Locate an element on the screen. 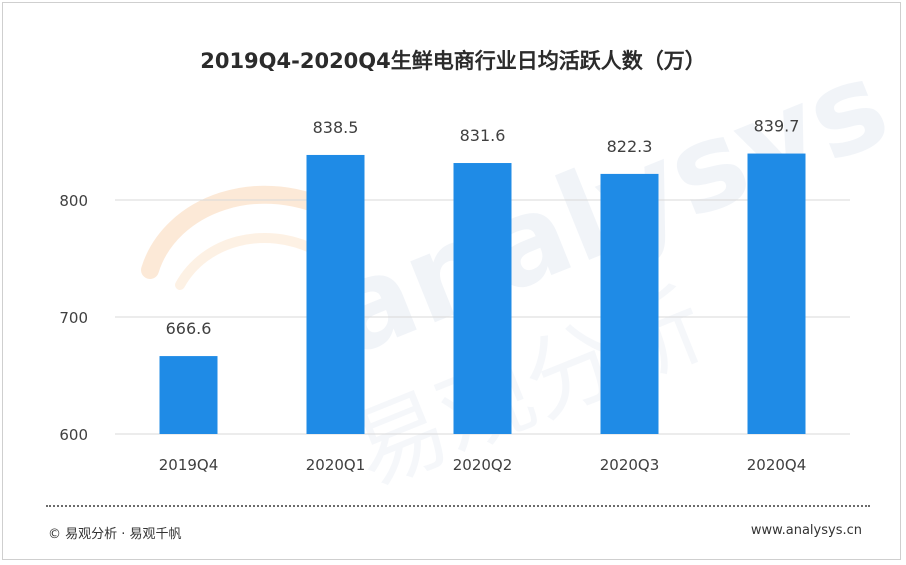  x-tick-label: 2019Q4 is located at coordinates (189, 465).